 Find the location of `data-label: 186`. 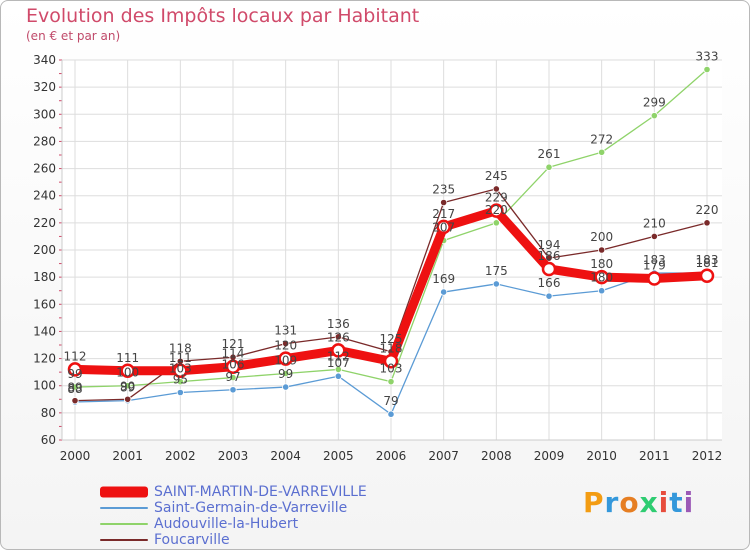

data-label: 186 is located at coordinates (549, 256).